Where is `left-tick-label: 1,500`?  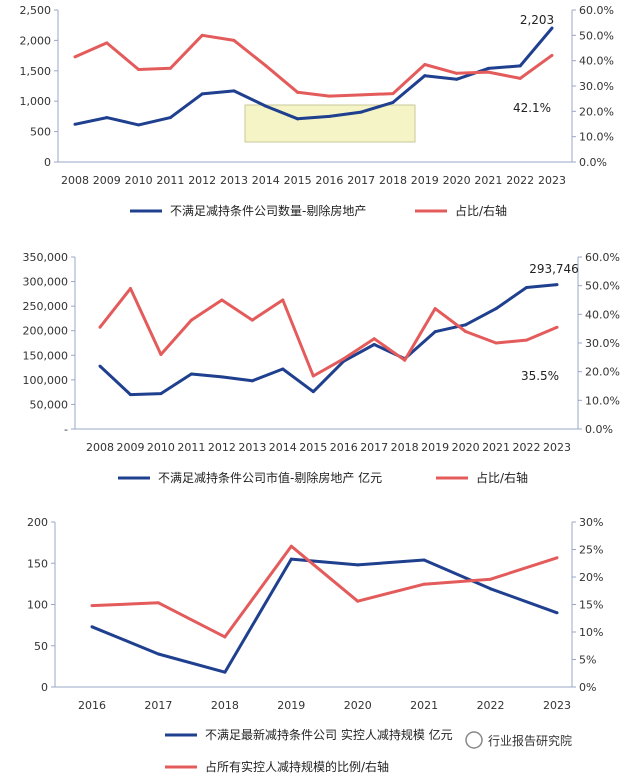 left-tick-label: 1,500 is located at coordinates (36, 71).